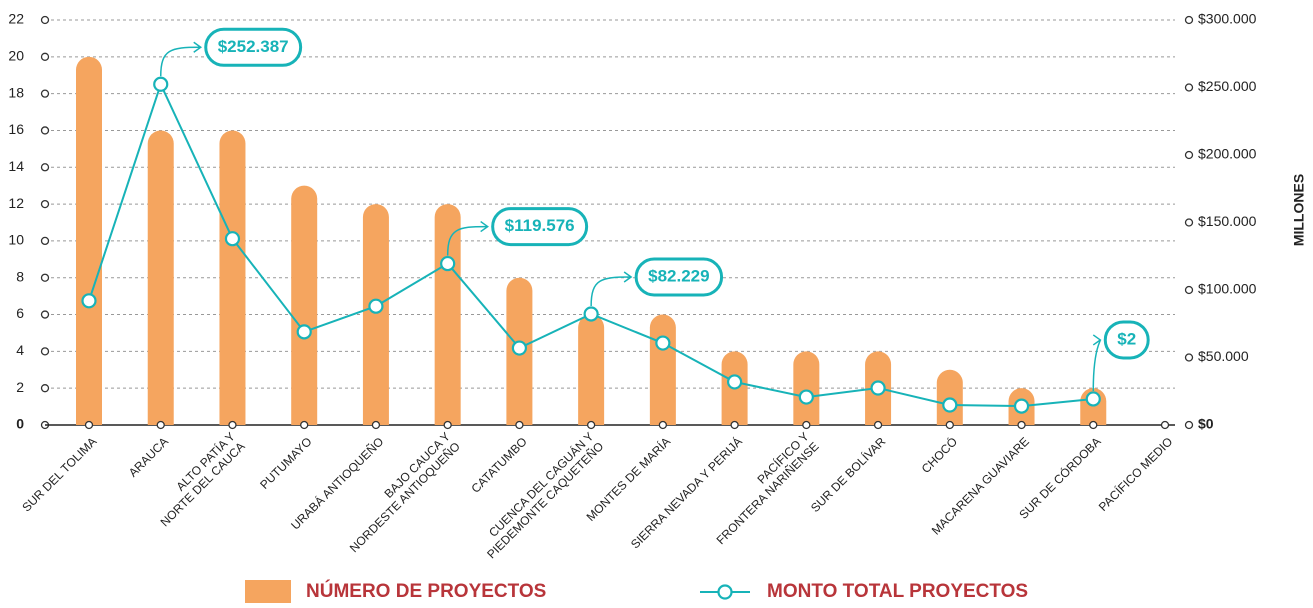 The image size is (1313, 608). I want to click on annotation: $2, so click(1126, 340).